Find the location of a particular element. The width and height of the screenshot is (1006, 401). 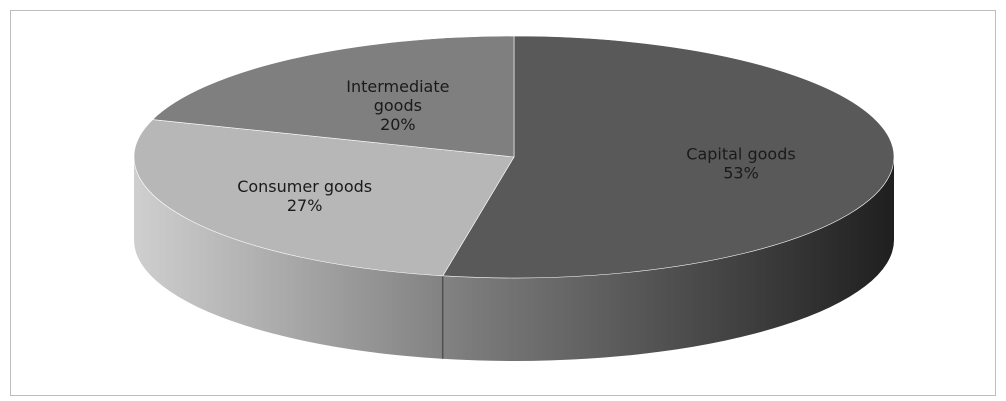

slice-name-label: Capital goods is located at coordinates (740, 153).